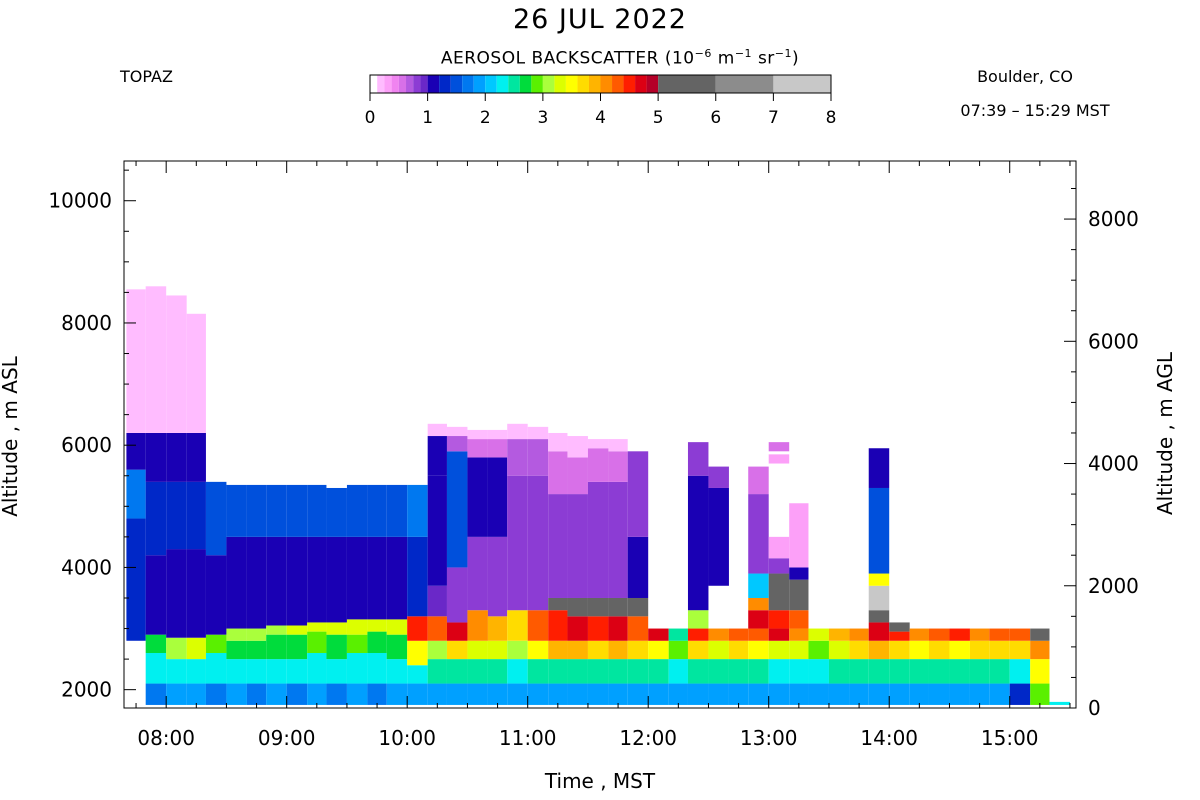 Image resolution: width=1200 pixels, height=800 pixels. What do you see at coordinates (370, 118) in the screenshot?
I see `colorbar-tick-label: 0` at bounding box center [370, 118].